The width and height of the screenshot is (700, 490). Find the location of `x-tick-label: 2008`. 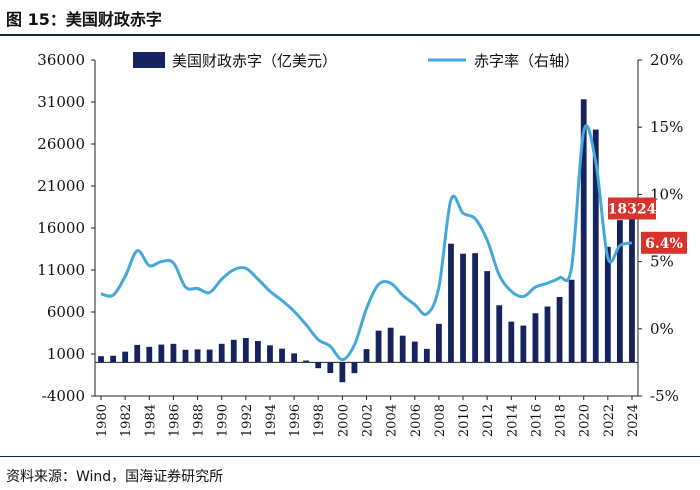

x-tick-label: 2008 is located at coordinates (440, 420).